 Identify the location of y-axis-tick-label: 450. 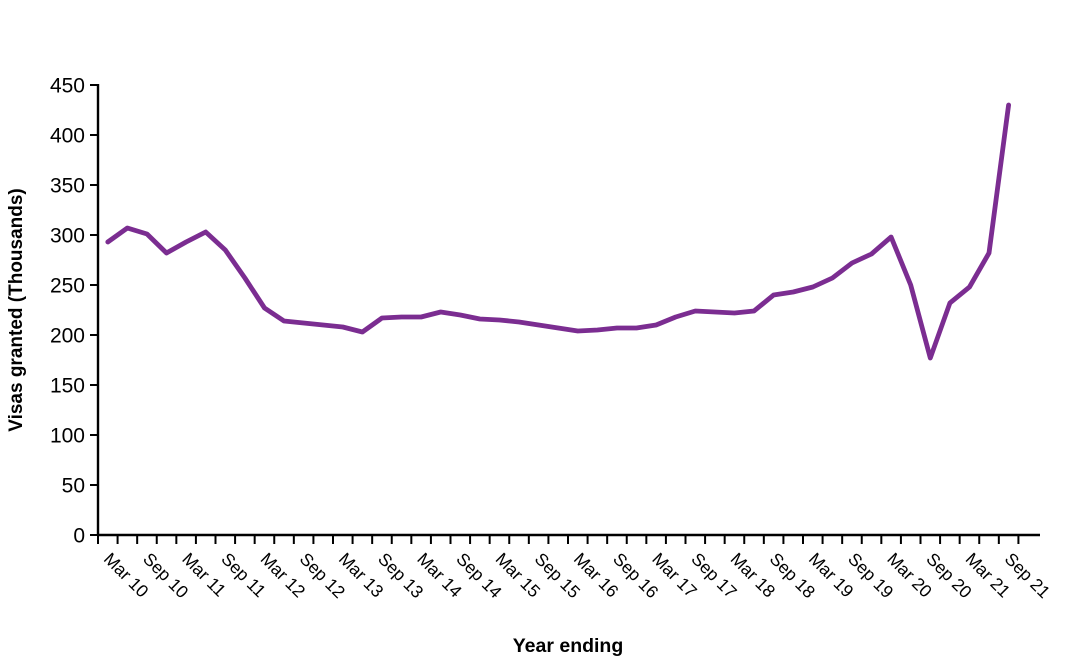
(67, 86).